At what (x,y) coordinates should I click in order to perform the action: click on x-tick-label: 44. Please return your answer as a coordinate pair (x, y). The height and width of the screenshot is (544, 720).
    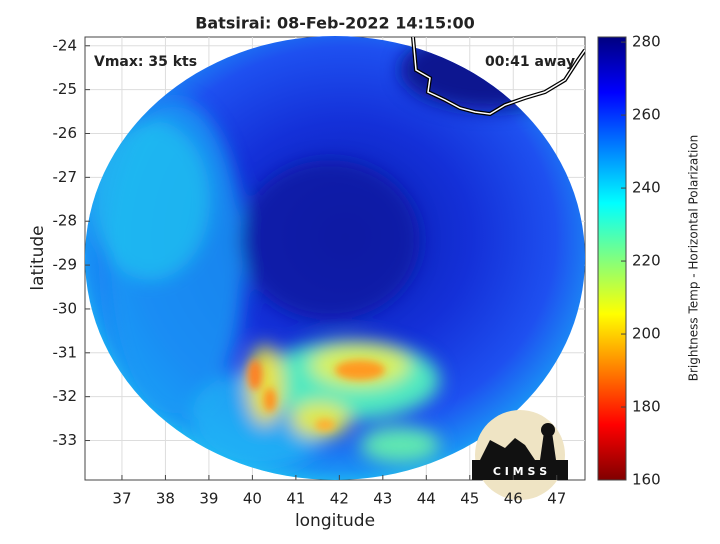
    Looking at the image, I should click on (426, 499).